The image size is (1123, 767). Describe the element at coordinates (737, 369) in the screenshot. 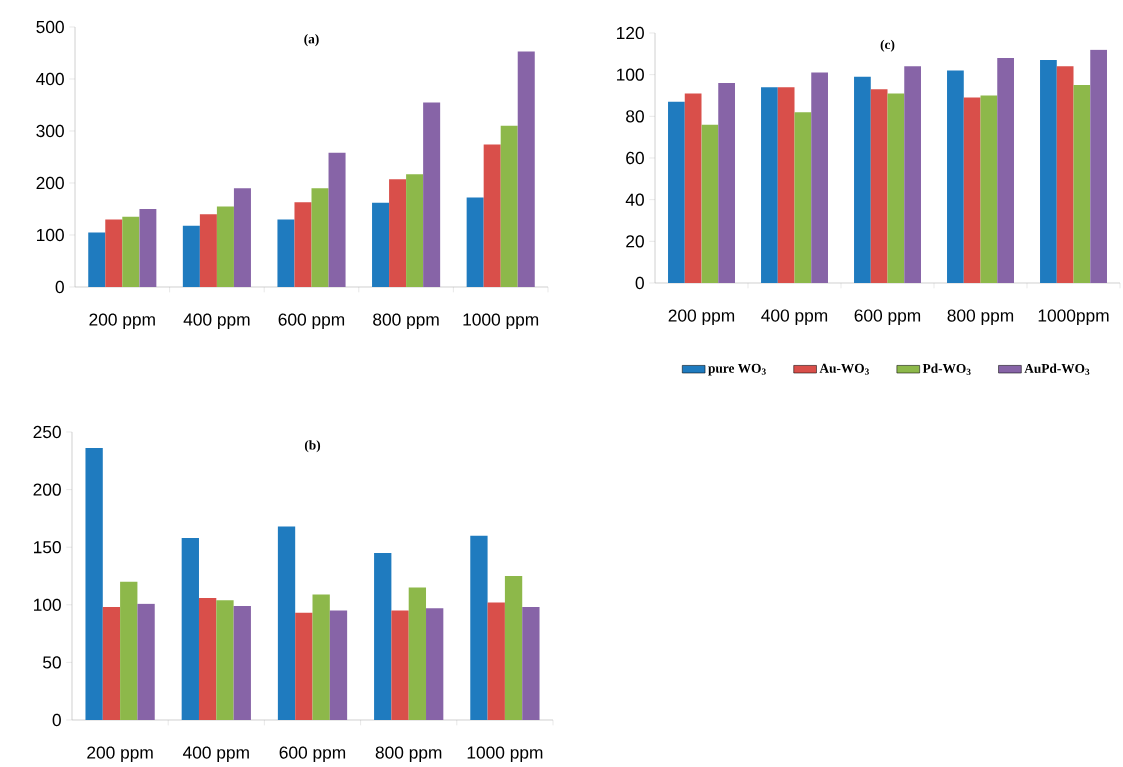

I see `legend-label: pure WO$_{3}$` at that location.